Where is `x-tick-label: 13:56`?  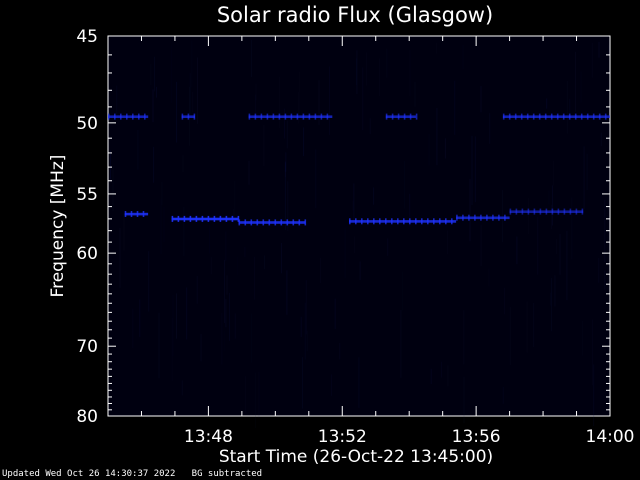
x-tick-label: 13:56 is located at coordinates (476, 437).